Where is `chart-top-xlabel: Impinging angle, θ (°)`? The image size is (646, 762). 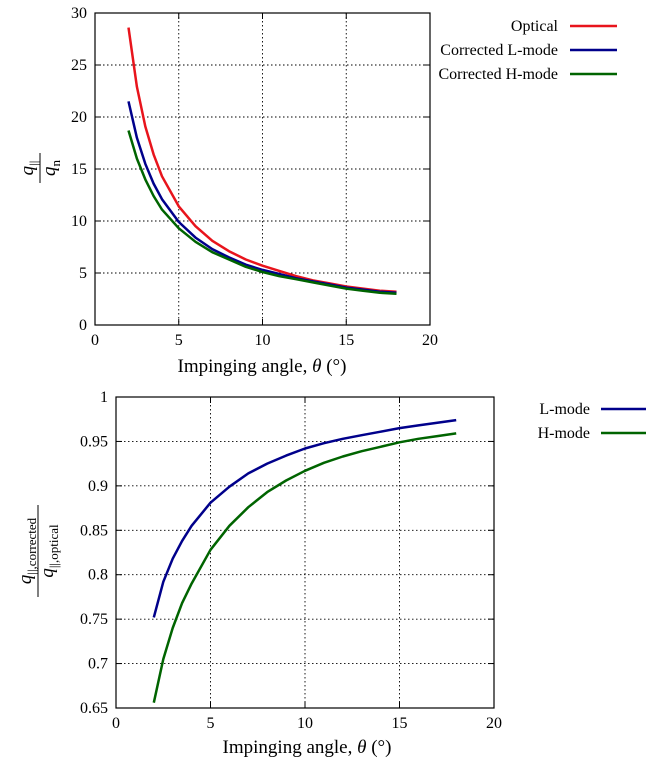
chart-top-xlabel: Impinging angle, θ (°) is located at coordinates (262, 366).